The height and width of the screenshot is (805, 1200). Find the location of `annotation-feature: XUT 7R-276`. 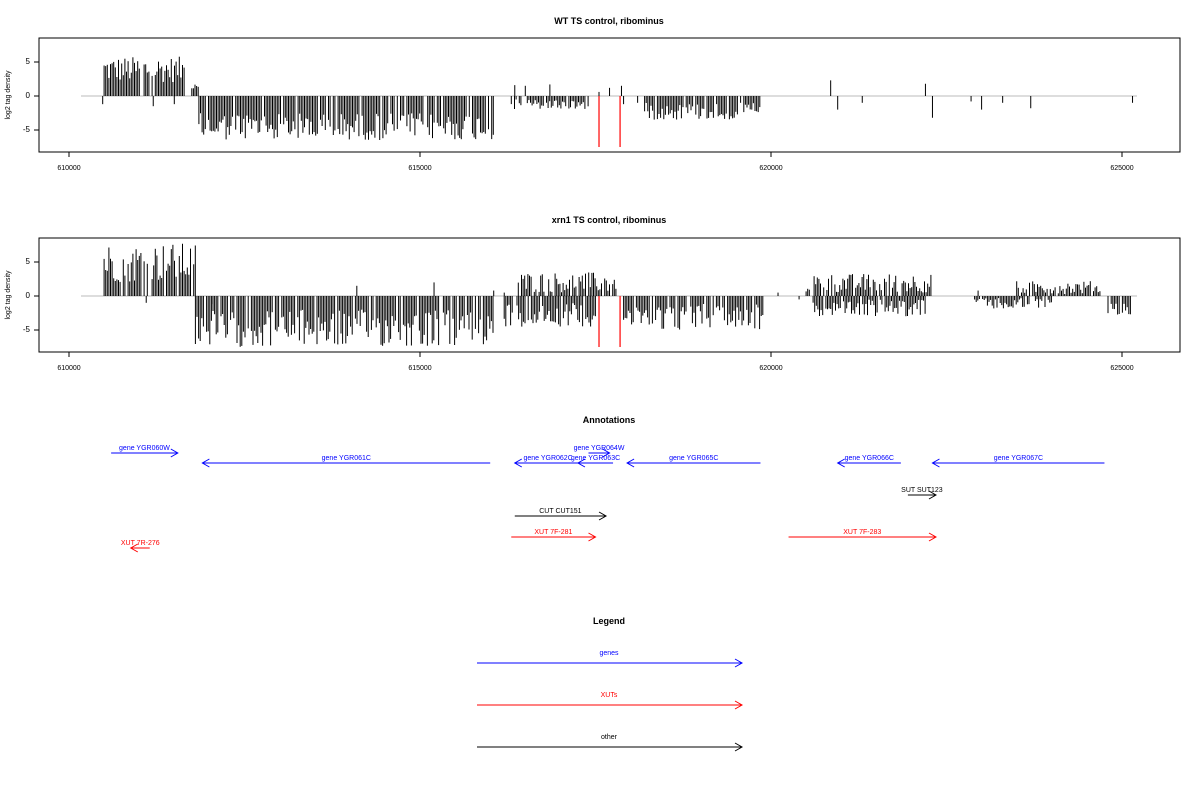

annotation-feature: XUT 7R-276 is located at coordinates (140, 546).